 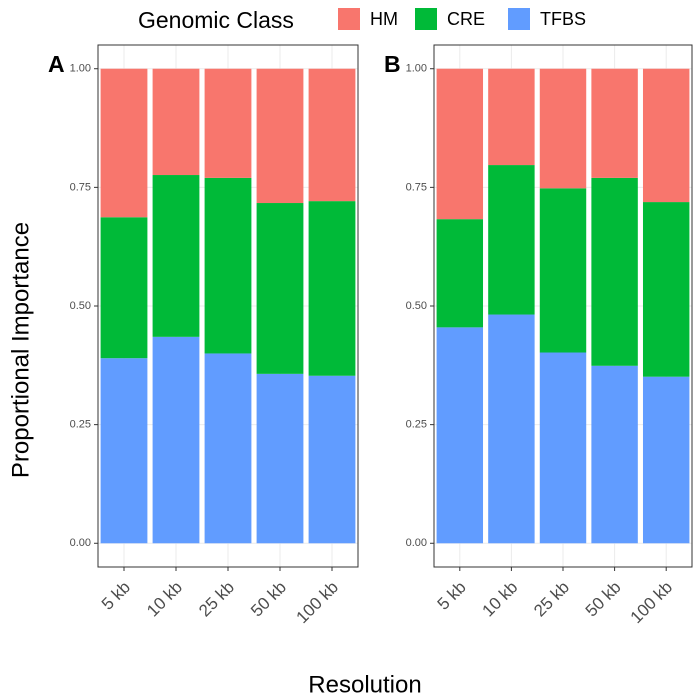 What do you see at coordinates (384, 19) in the screenshot?
I see `legend-label: HM` at bounding box center [384, 19].